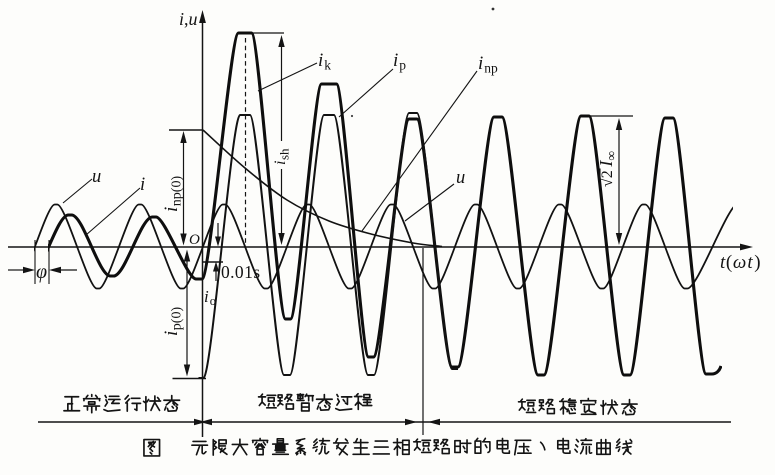 The height and width of the screenshot is (475, 775). I want to click on svg-text: ish, so click(282, 156).